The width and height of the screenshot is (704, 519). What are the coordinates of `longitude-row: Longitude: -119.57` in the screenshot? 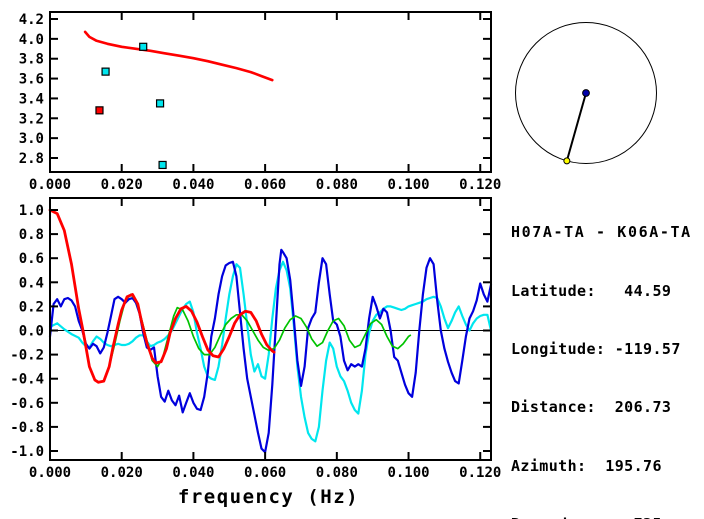 It's located at (596, 349).